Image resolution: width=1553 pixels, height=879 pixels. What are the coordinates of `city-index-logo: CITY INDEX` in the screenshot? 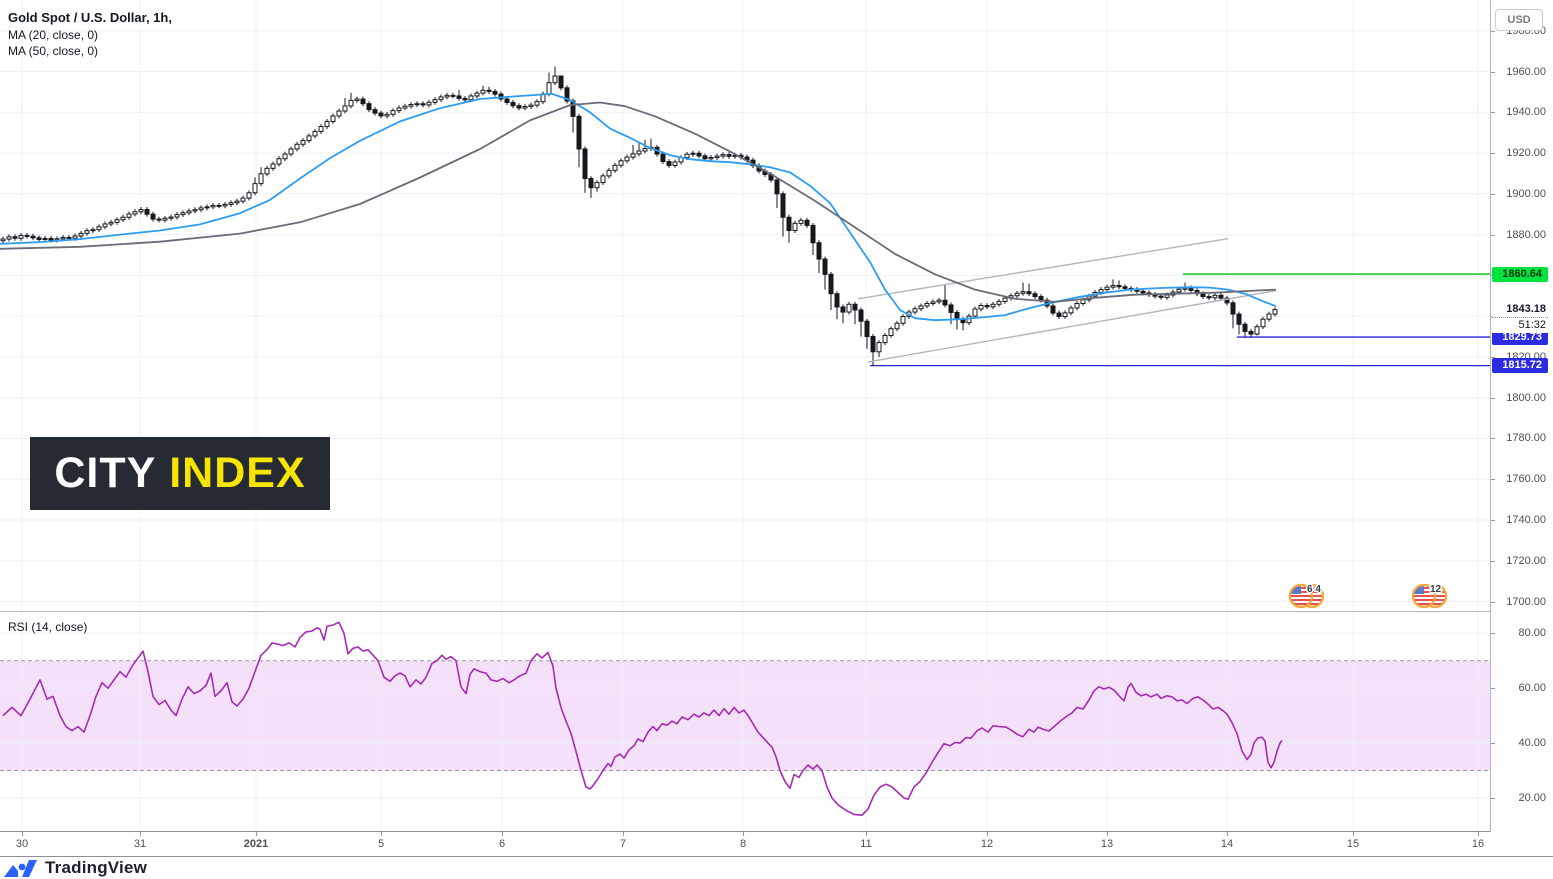 It's located at (180, 473).